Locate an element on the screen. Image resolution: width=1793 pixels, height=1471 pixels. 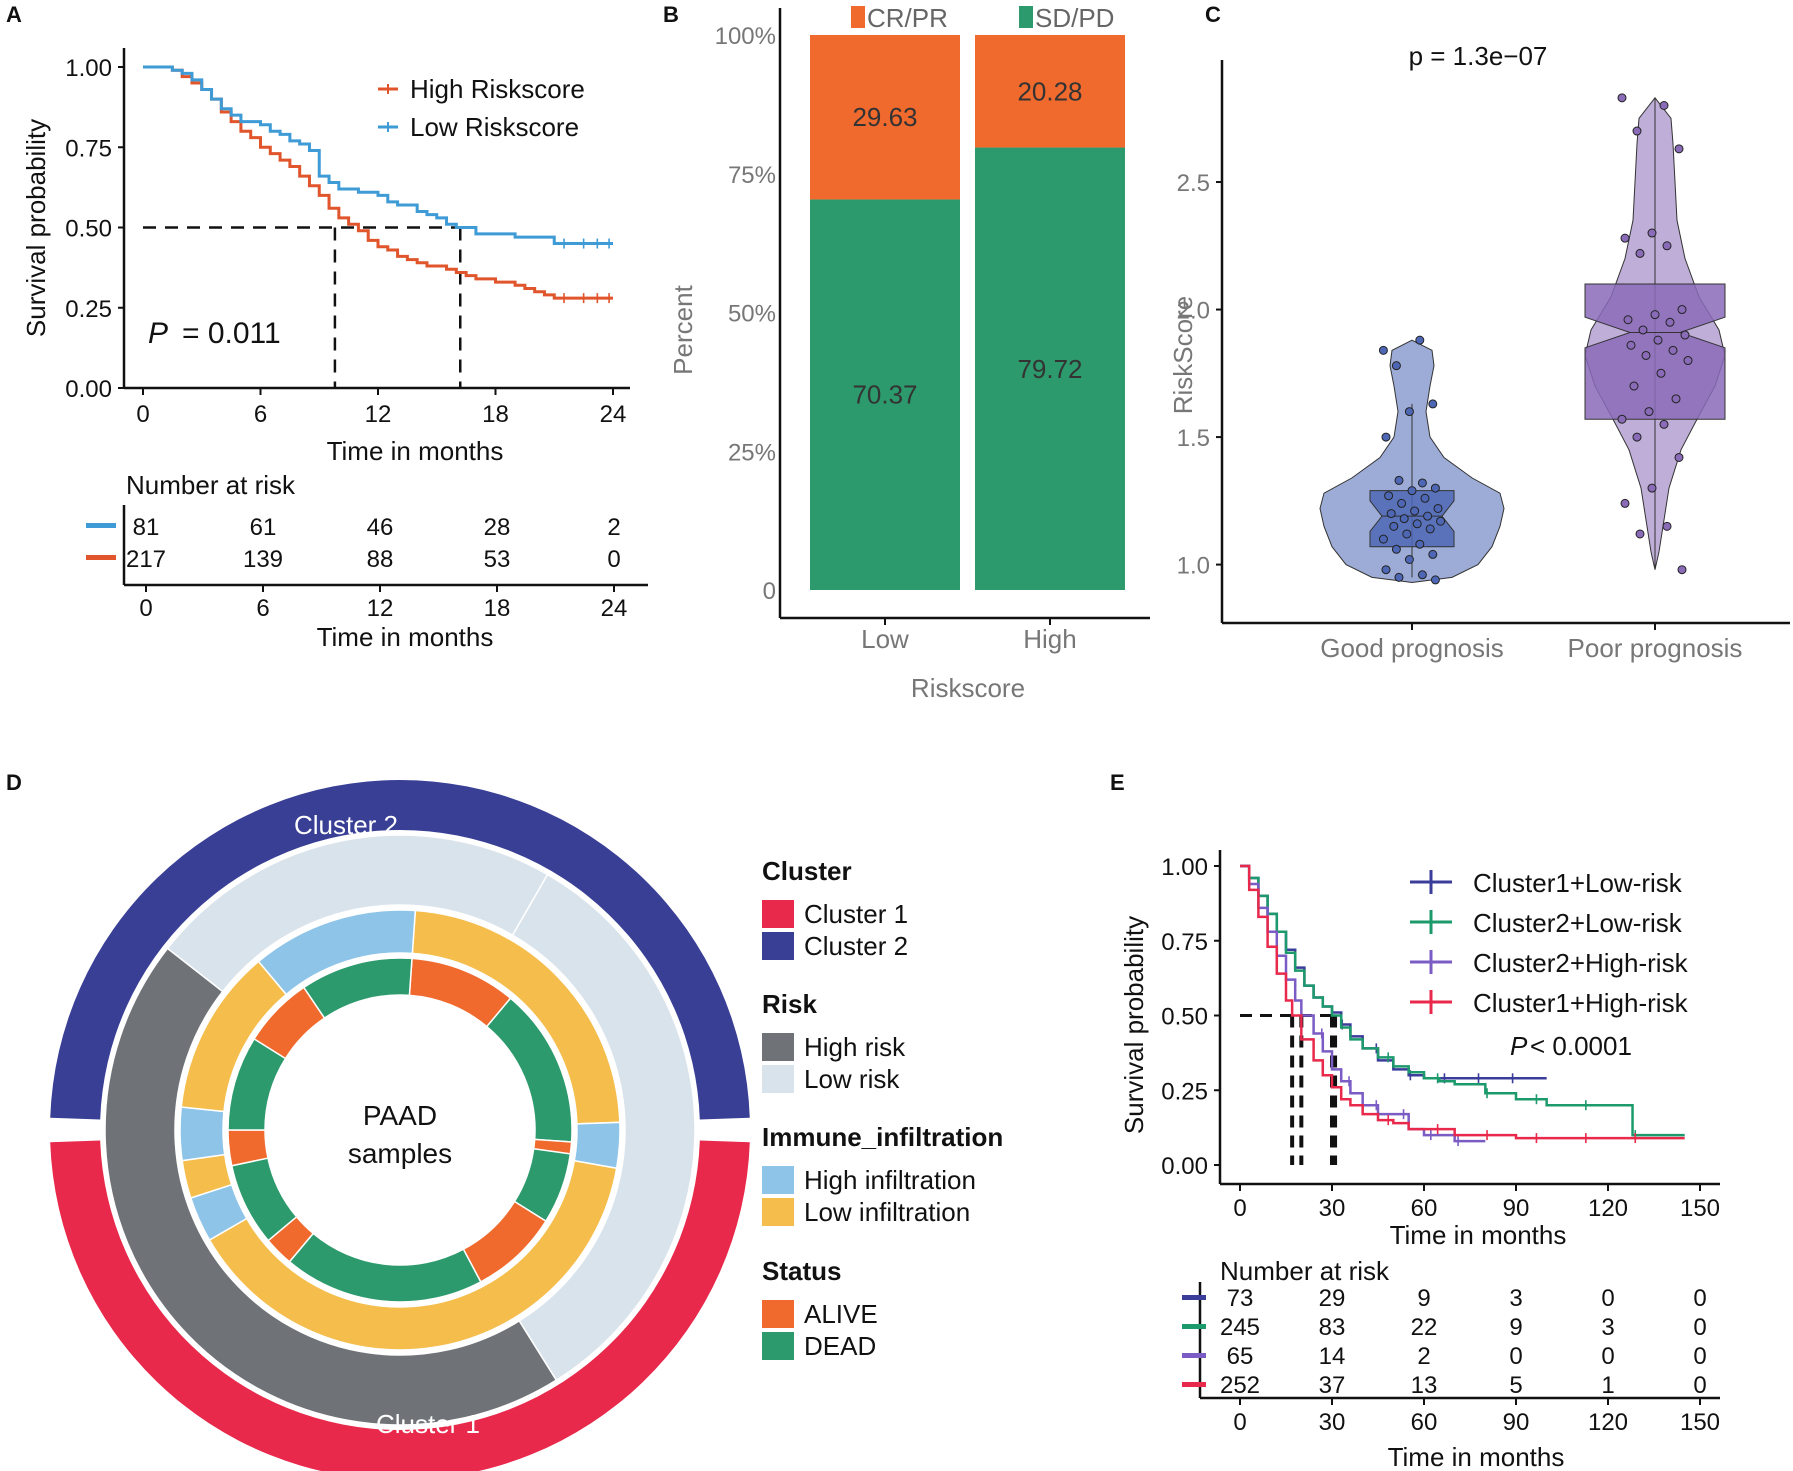
c-box is located at coordinates (1412, 519).